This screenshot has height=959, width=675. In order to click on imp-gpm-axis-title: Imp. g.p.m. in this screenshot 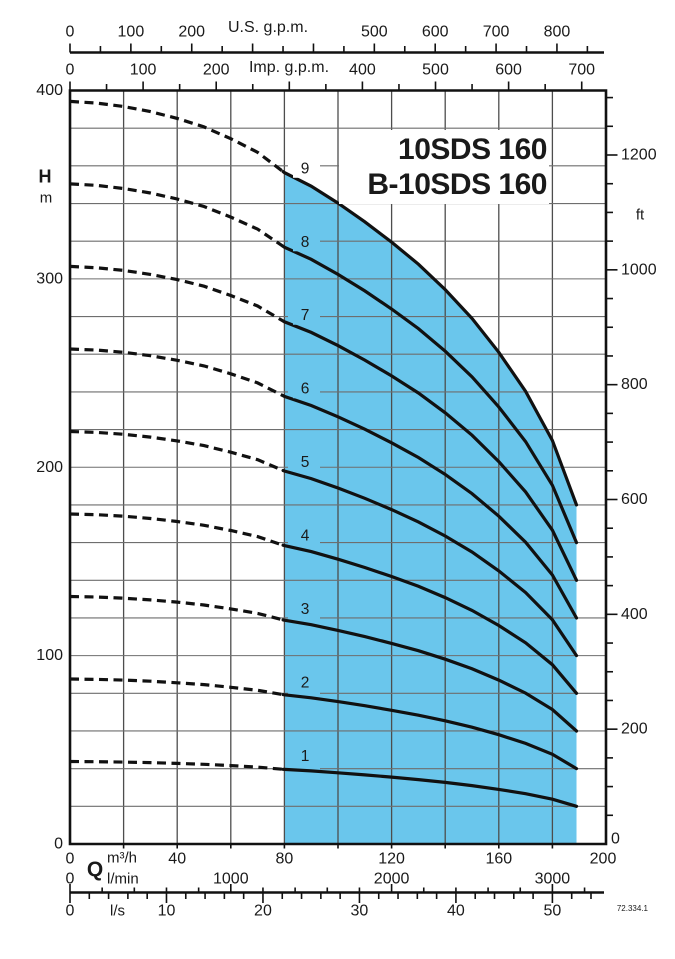, I will do `click(289, 67)`.